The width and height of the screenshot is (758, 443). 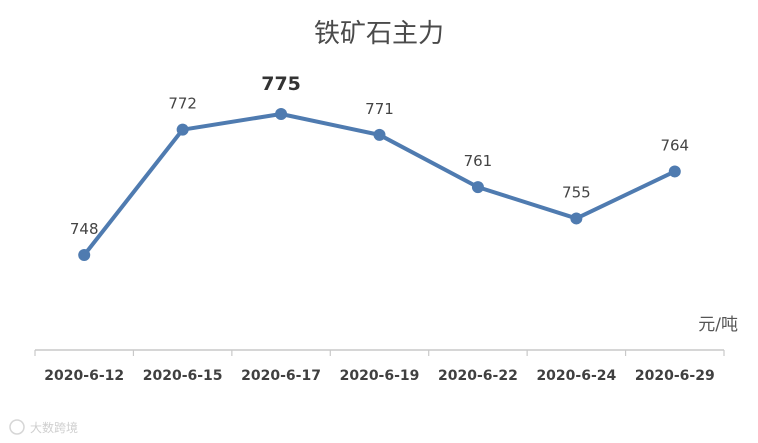 I want to click on data-label: 775, so click(x=281, y=84).